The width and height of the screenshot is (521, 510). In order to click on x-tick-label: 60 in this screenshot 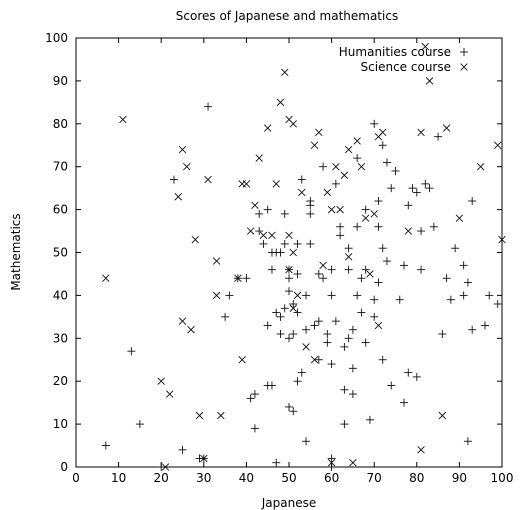, I will do `click(331, 478)`.